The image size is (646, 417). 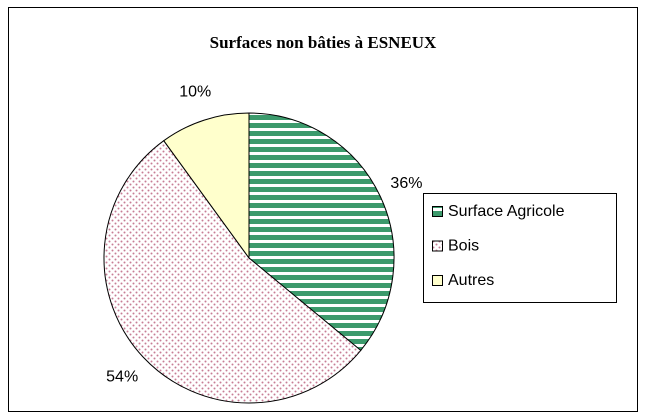 What do you see at coordinates (506, 211) in the screenshot?
I see `legend-label: Surface Agricole` at bounding box center [506, 211].